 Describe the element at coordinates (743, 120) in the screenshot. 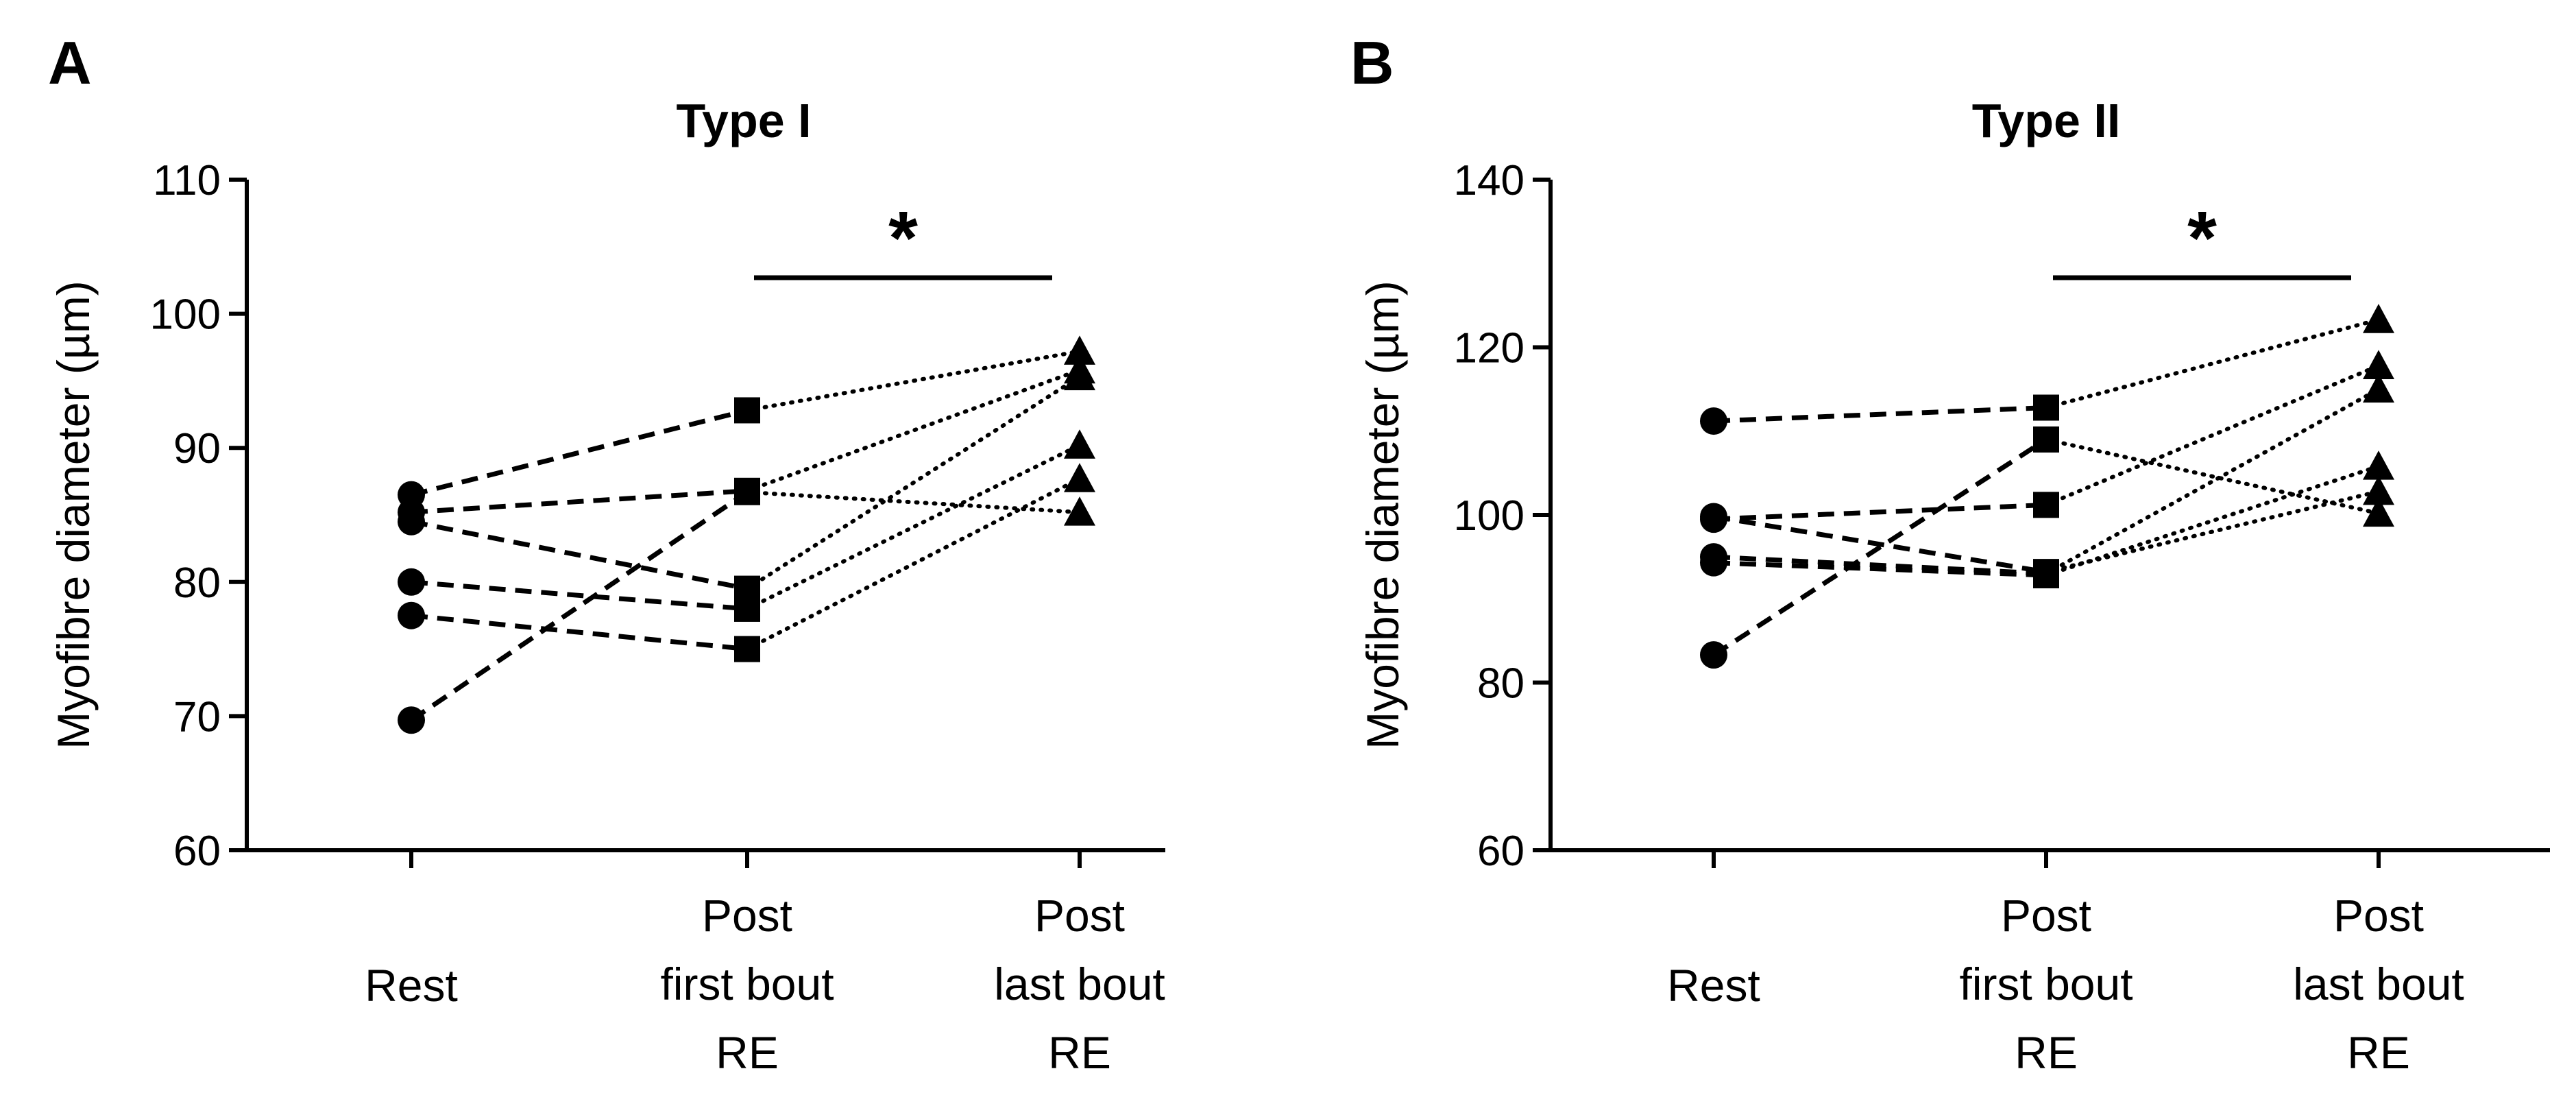

I see `chart-title: Type I` at that location.